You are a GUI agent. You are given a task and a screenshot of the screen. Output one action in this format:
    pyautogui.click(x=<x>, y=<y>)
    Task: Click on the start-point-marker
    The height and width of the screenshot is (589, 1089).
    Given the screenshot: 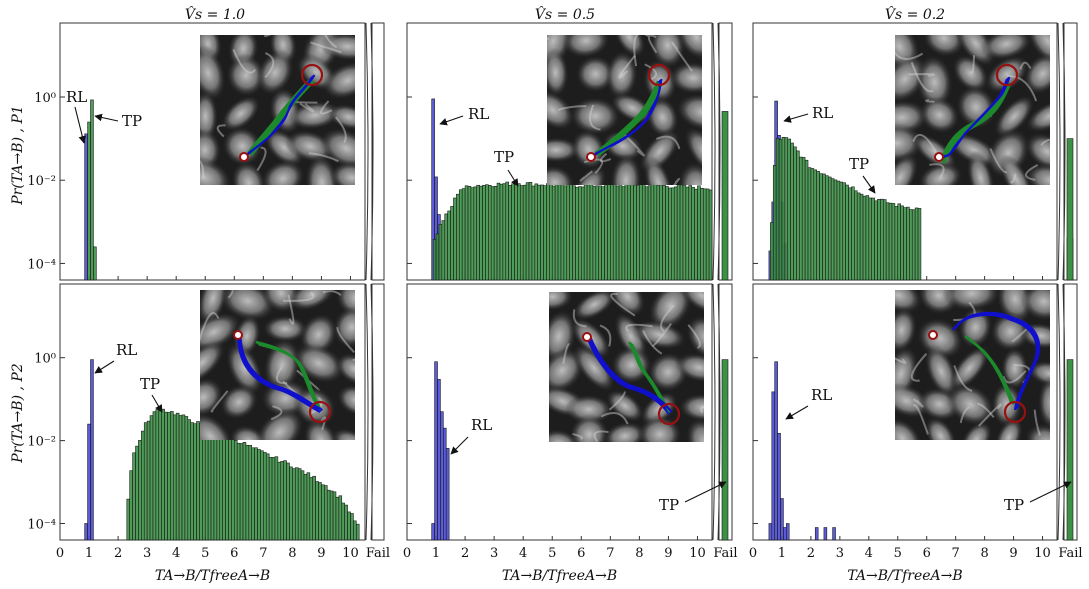 What is the action you would take?
    pyautogui.click(x=587, y=337)
    